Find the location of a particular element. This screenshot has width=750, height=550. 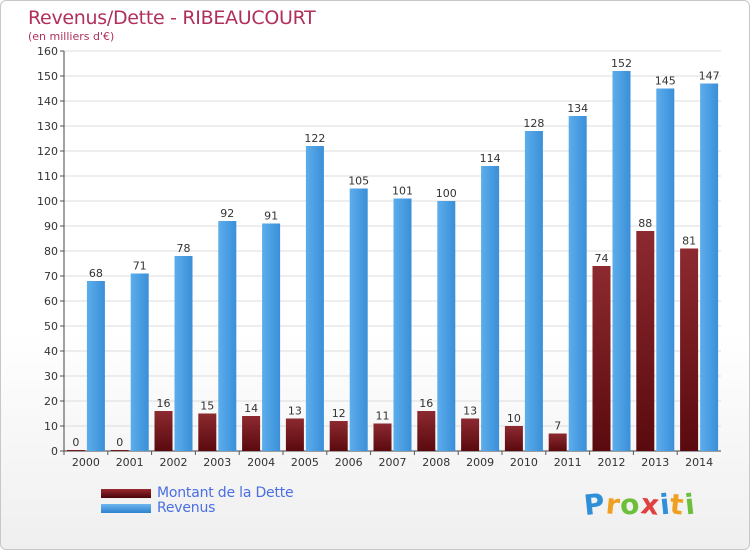

data-label-debt: 81 is located at coordinates (689, 241).